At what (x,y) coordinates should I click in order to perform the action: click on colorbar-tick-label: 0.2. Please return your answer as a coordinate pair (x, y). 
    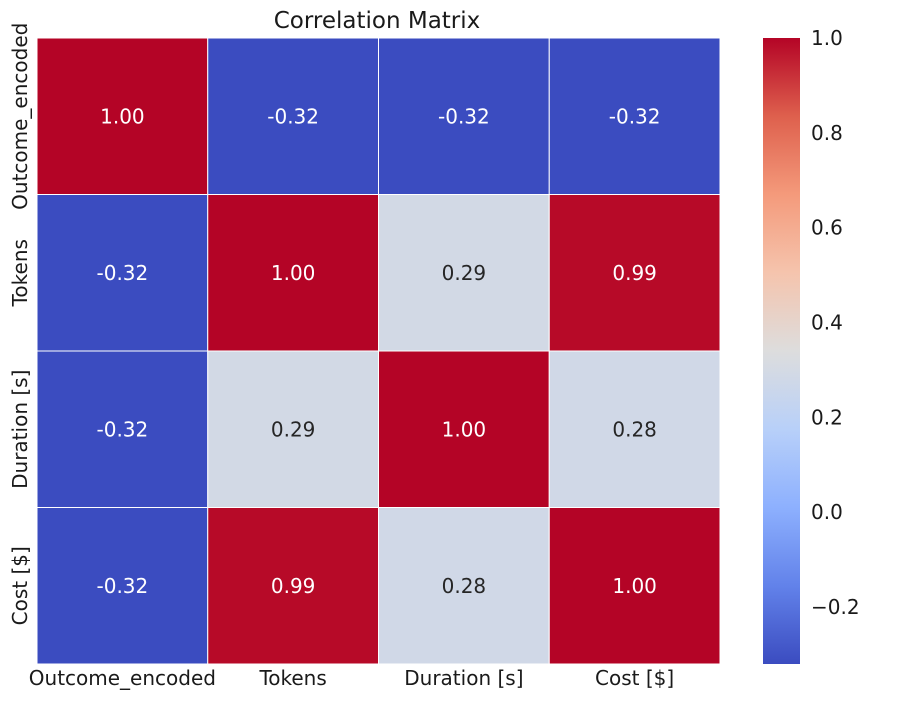
    Looking at the image, I should click on (827, 417).